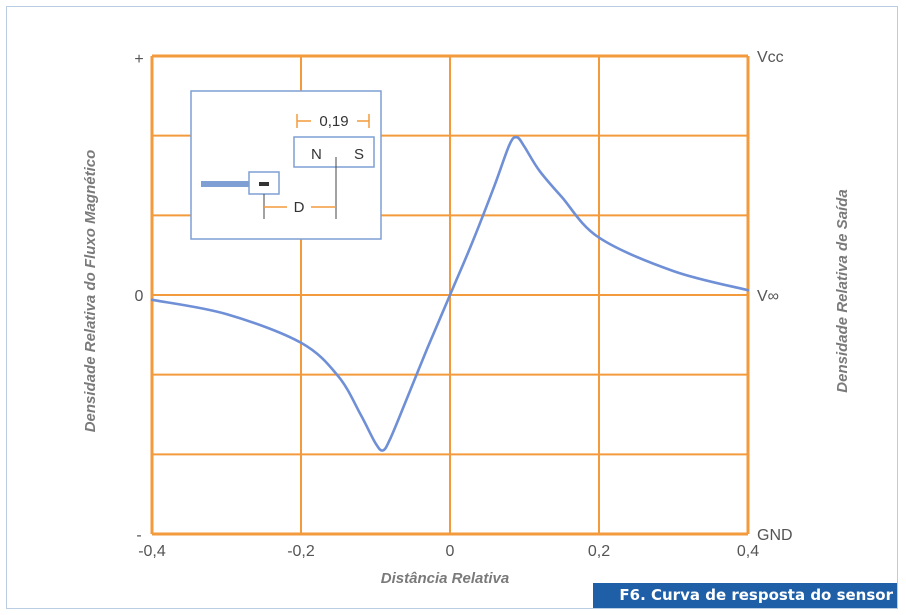 Image resolution: width=906 pixels, height=615 pixels. Describe the element at coordinates (138, 535) in the screenshot. I see `y-left-tick-label: -` at that location.